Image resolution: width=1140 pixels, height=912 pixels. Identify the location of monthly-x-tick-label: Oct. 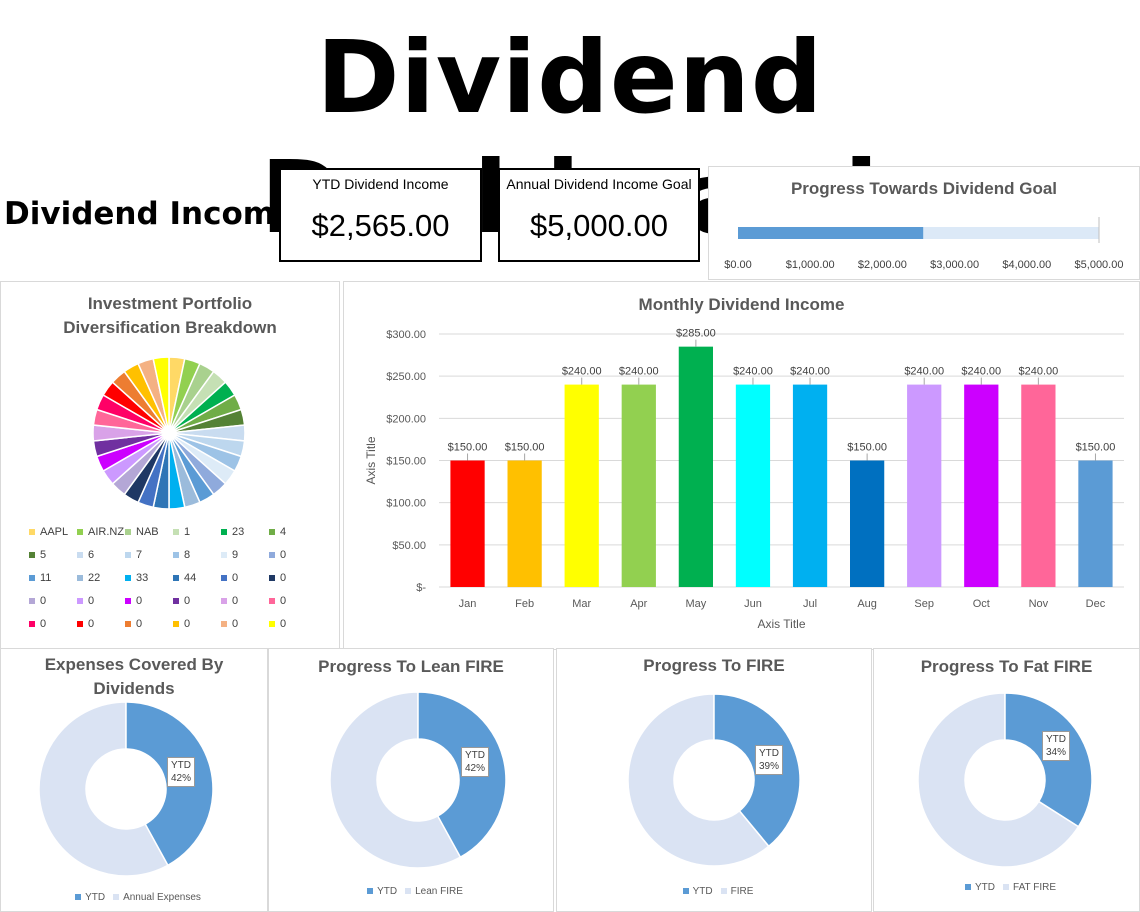
(981, 604).